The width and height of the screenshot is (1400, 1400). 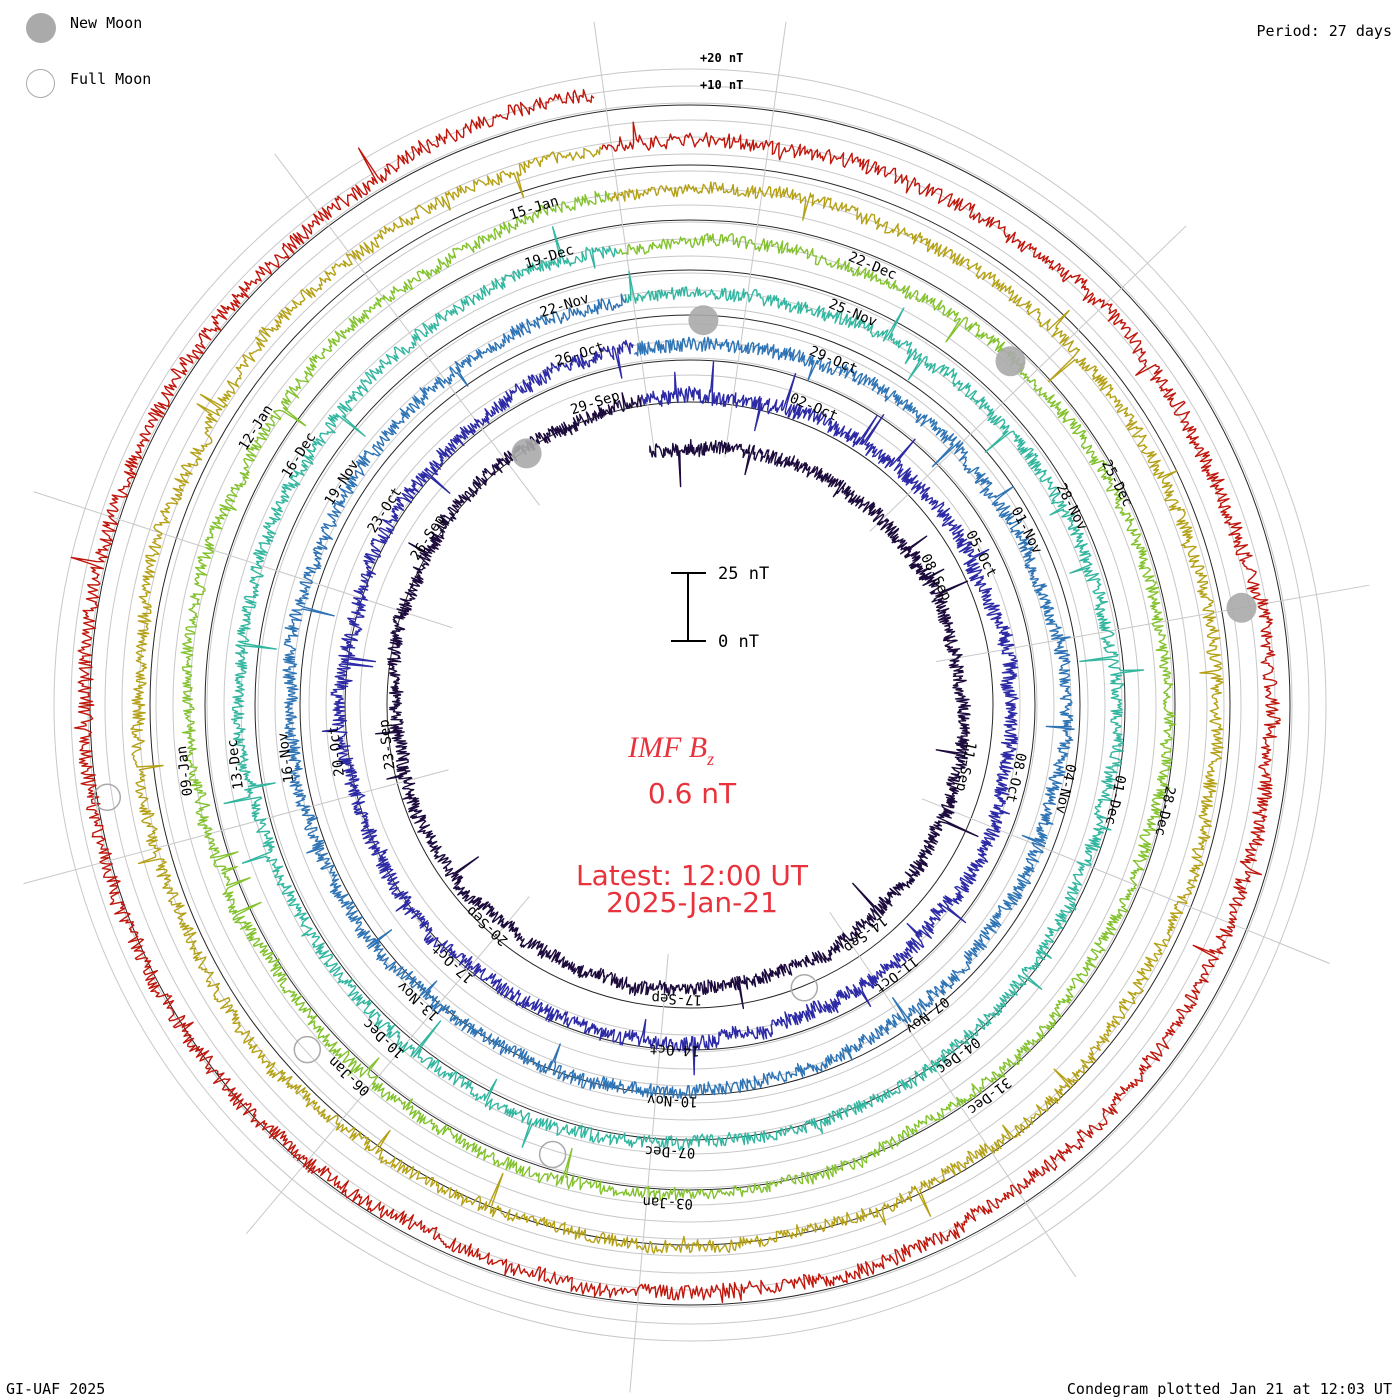 What do you see at coordinates (337, 751) in the screenshot?
I see `date-label: 20-Oct` at bounding box center [337, 751].